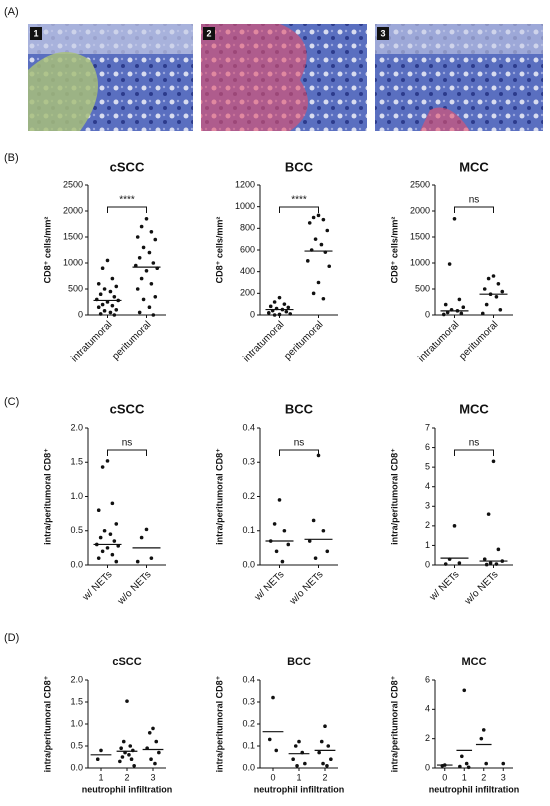 This screenshot has width=550, height=806. Describe the element at coordinates (100, 777) in the screenshot. I see `x-tick-label: 1` at that location.